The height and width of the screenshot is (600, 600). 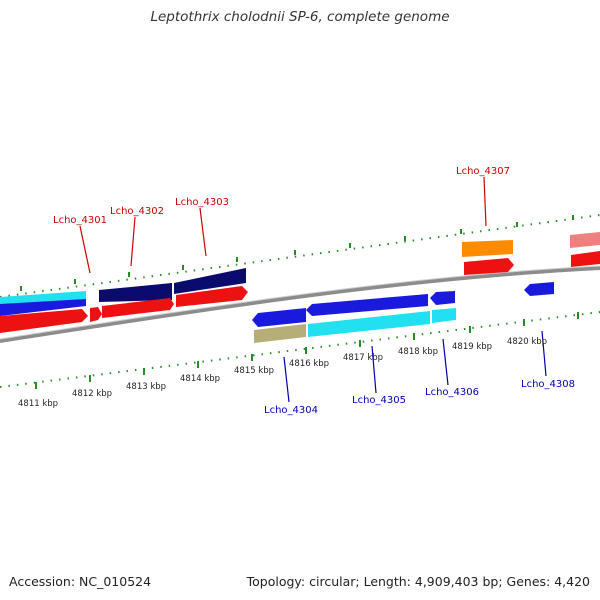 What do you see at coordinates (418, 352) in the screenshot?
I see `tick-label-4818: 4818 kbp` at bounding box center [418, 352].